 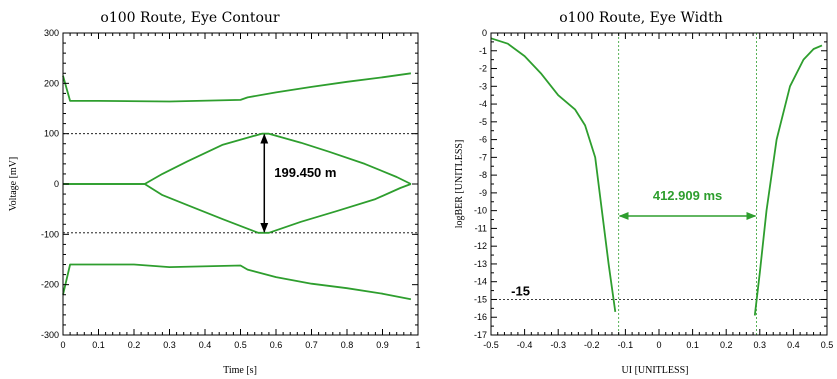 What do you see at coordinates (480, 264) in the screenshot?
I see `y-tick-label: -13` at bounding box center [480, 264].